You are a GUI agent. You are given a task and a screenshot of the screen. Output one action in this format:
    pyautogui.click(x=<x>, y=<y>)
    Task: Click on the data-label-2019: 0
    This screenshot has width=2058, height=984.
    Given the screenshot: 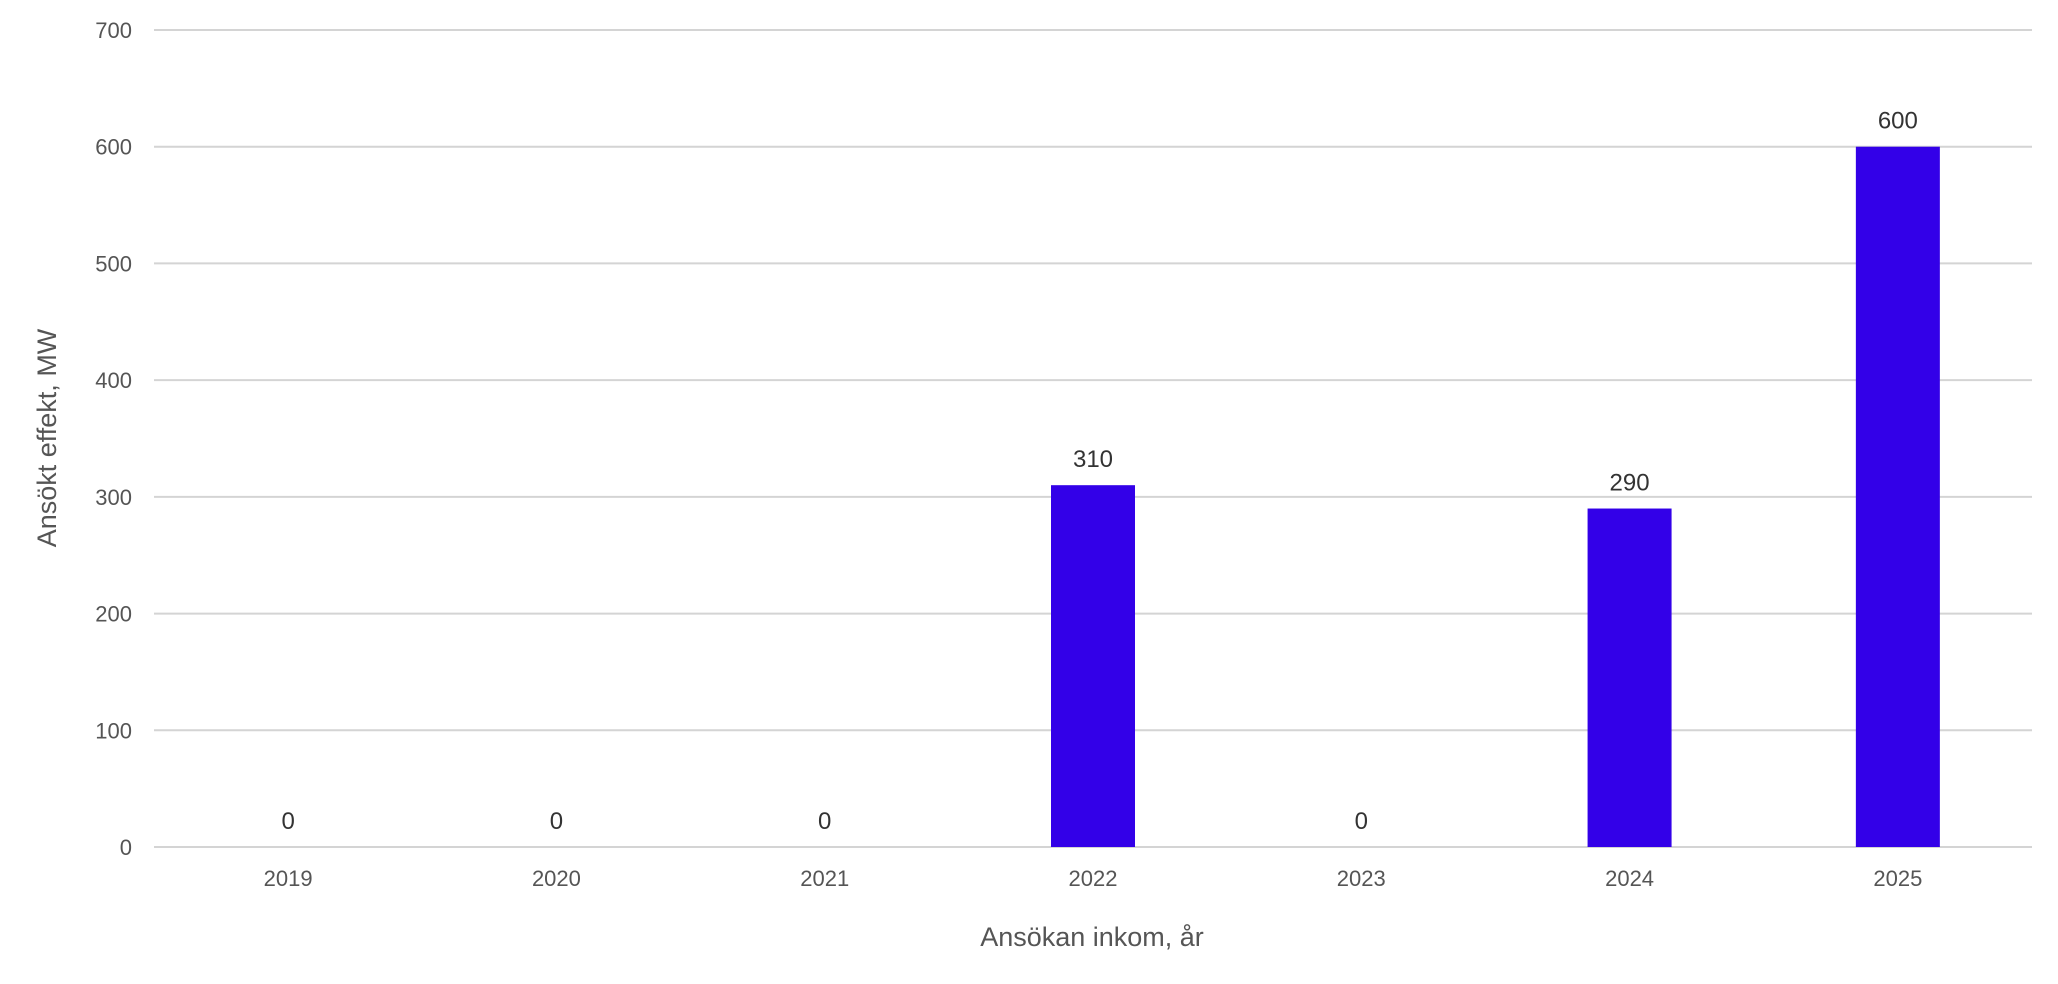 What is the action you would take?
    pyautogui.click(x=287, y=821)
    